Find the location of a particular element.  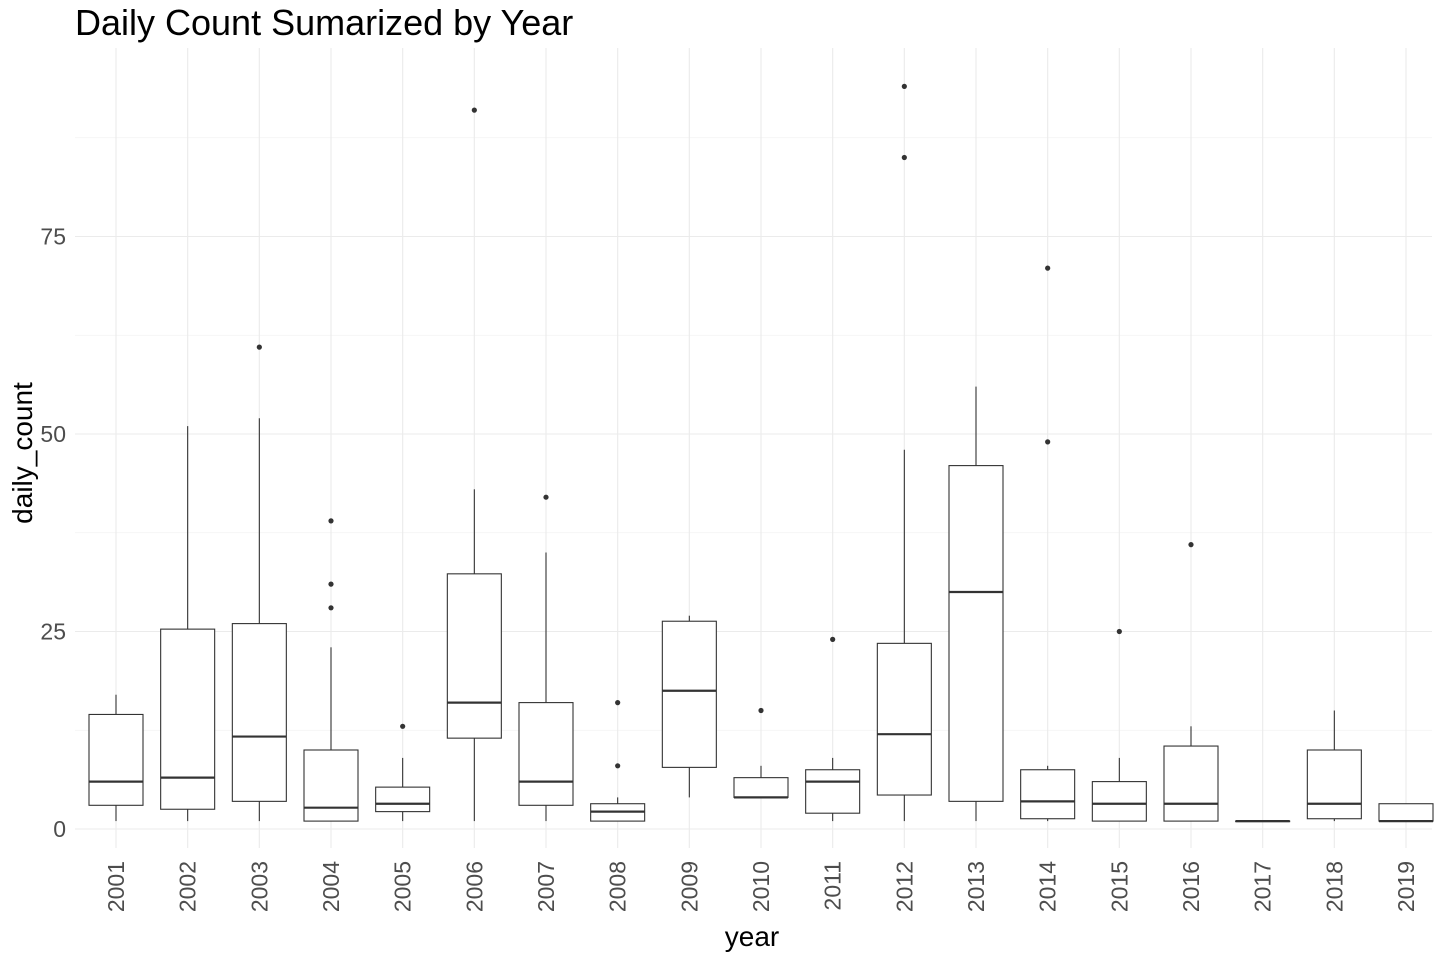

box-2017 is located at coordinates (1263, 821).